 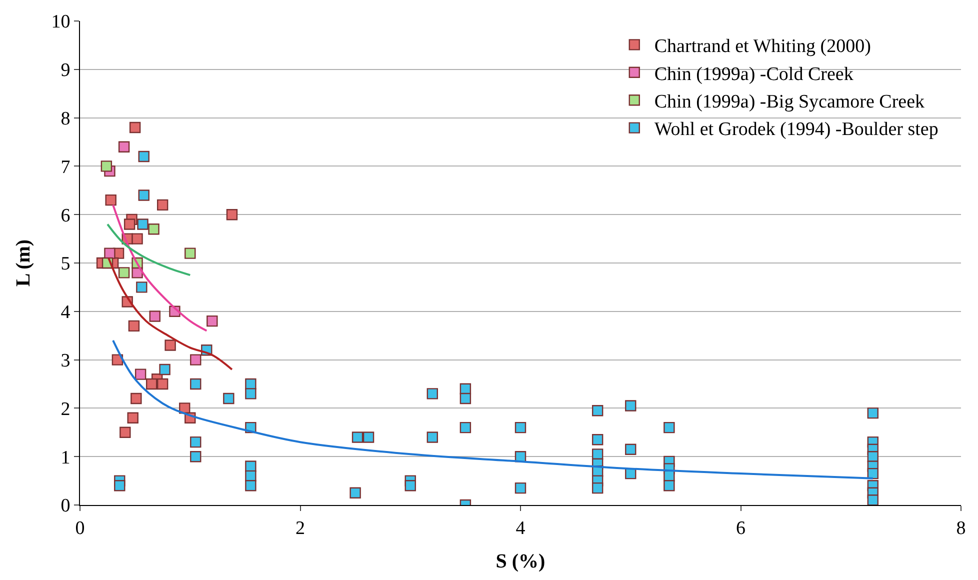 What do you see at coordinates (65, 361) in the screenshot?
I see `y-tick-label: 3` at bounding box center [65, 361].